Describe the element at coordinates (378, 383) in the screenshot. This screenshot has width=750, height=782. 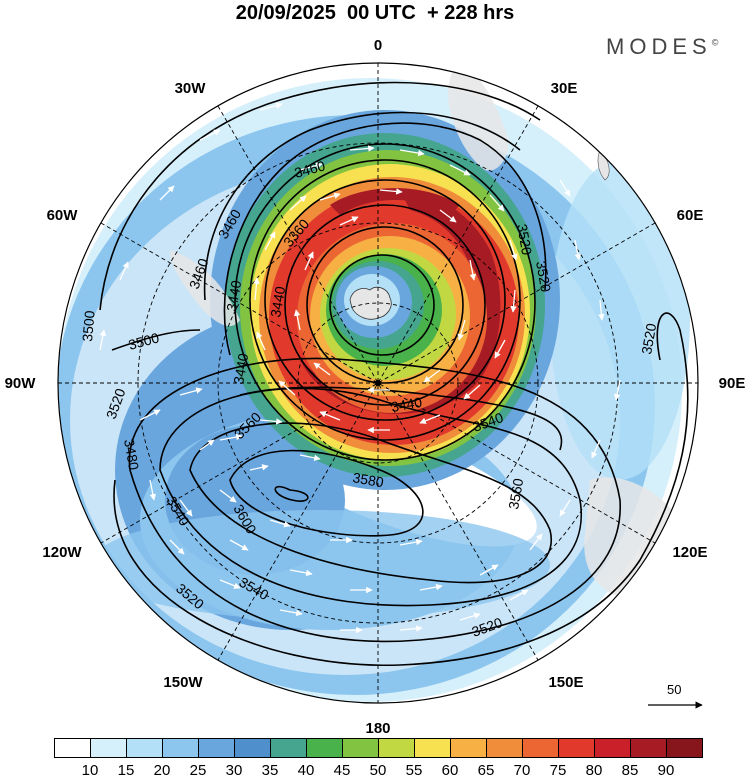
I see `pole-marker` at that location.